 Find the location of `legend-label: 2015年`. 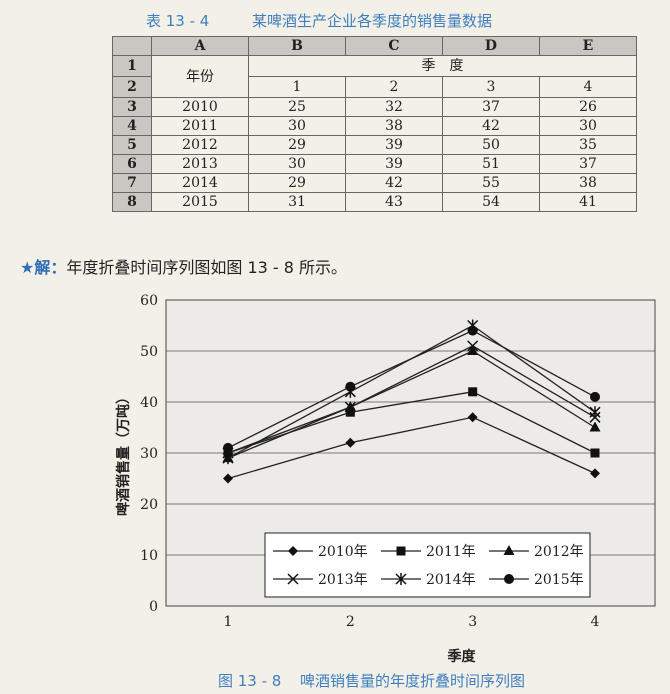

legend-label: 2015年 is located at coordinates (559, 580).